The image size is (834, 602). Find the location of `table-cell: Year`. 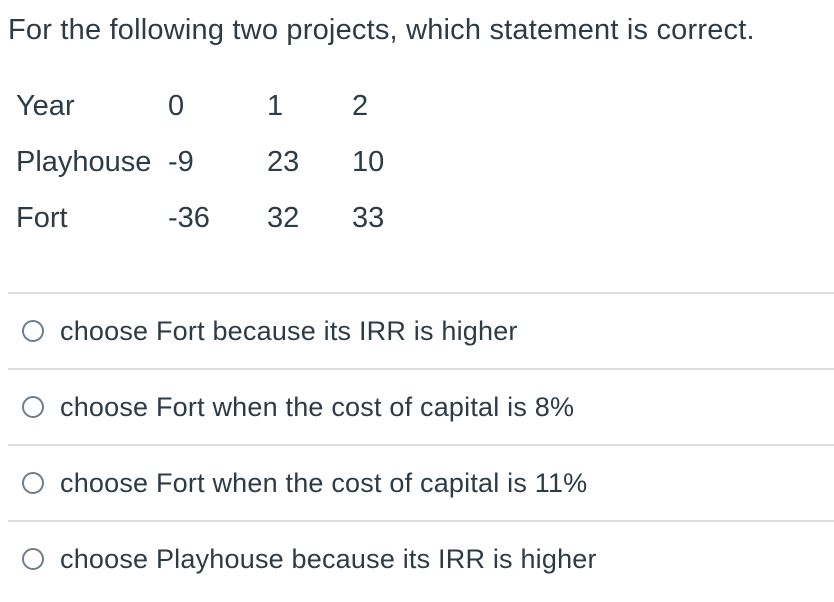

table-cell: Year is located at coordinates (45, 105).